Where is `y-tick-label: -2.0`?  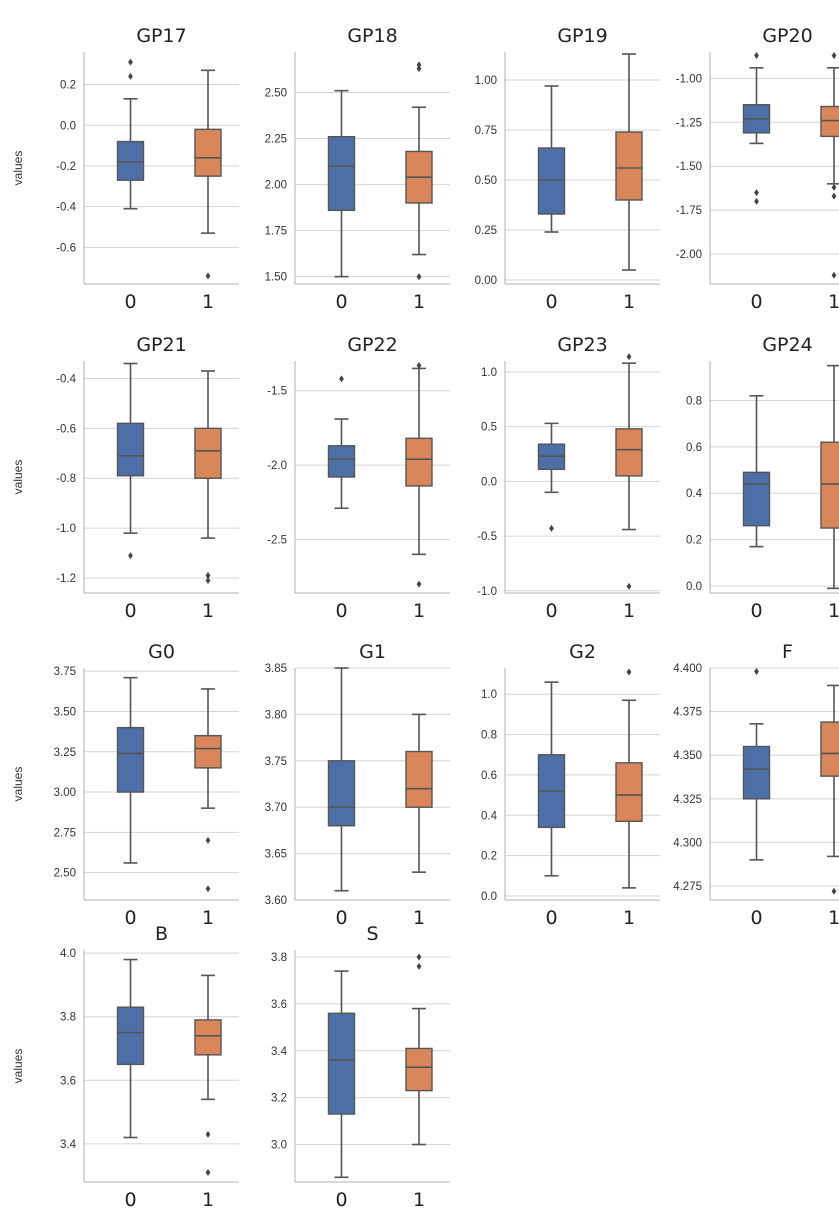 y-tick-label: -2.0 is located at coordinates (277, 466).